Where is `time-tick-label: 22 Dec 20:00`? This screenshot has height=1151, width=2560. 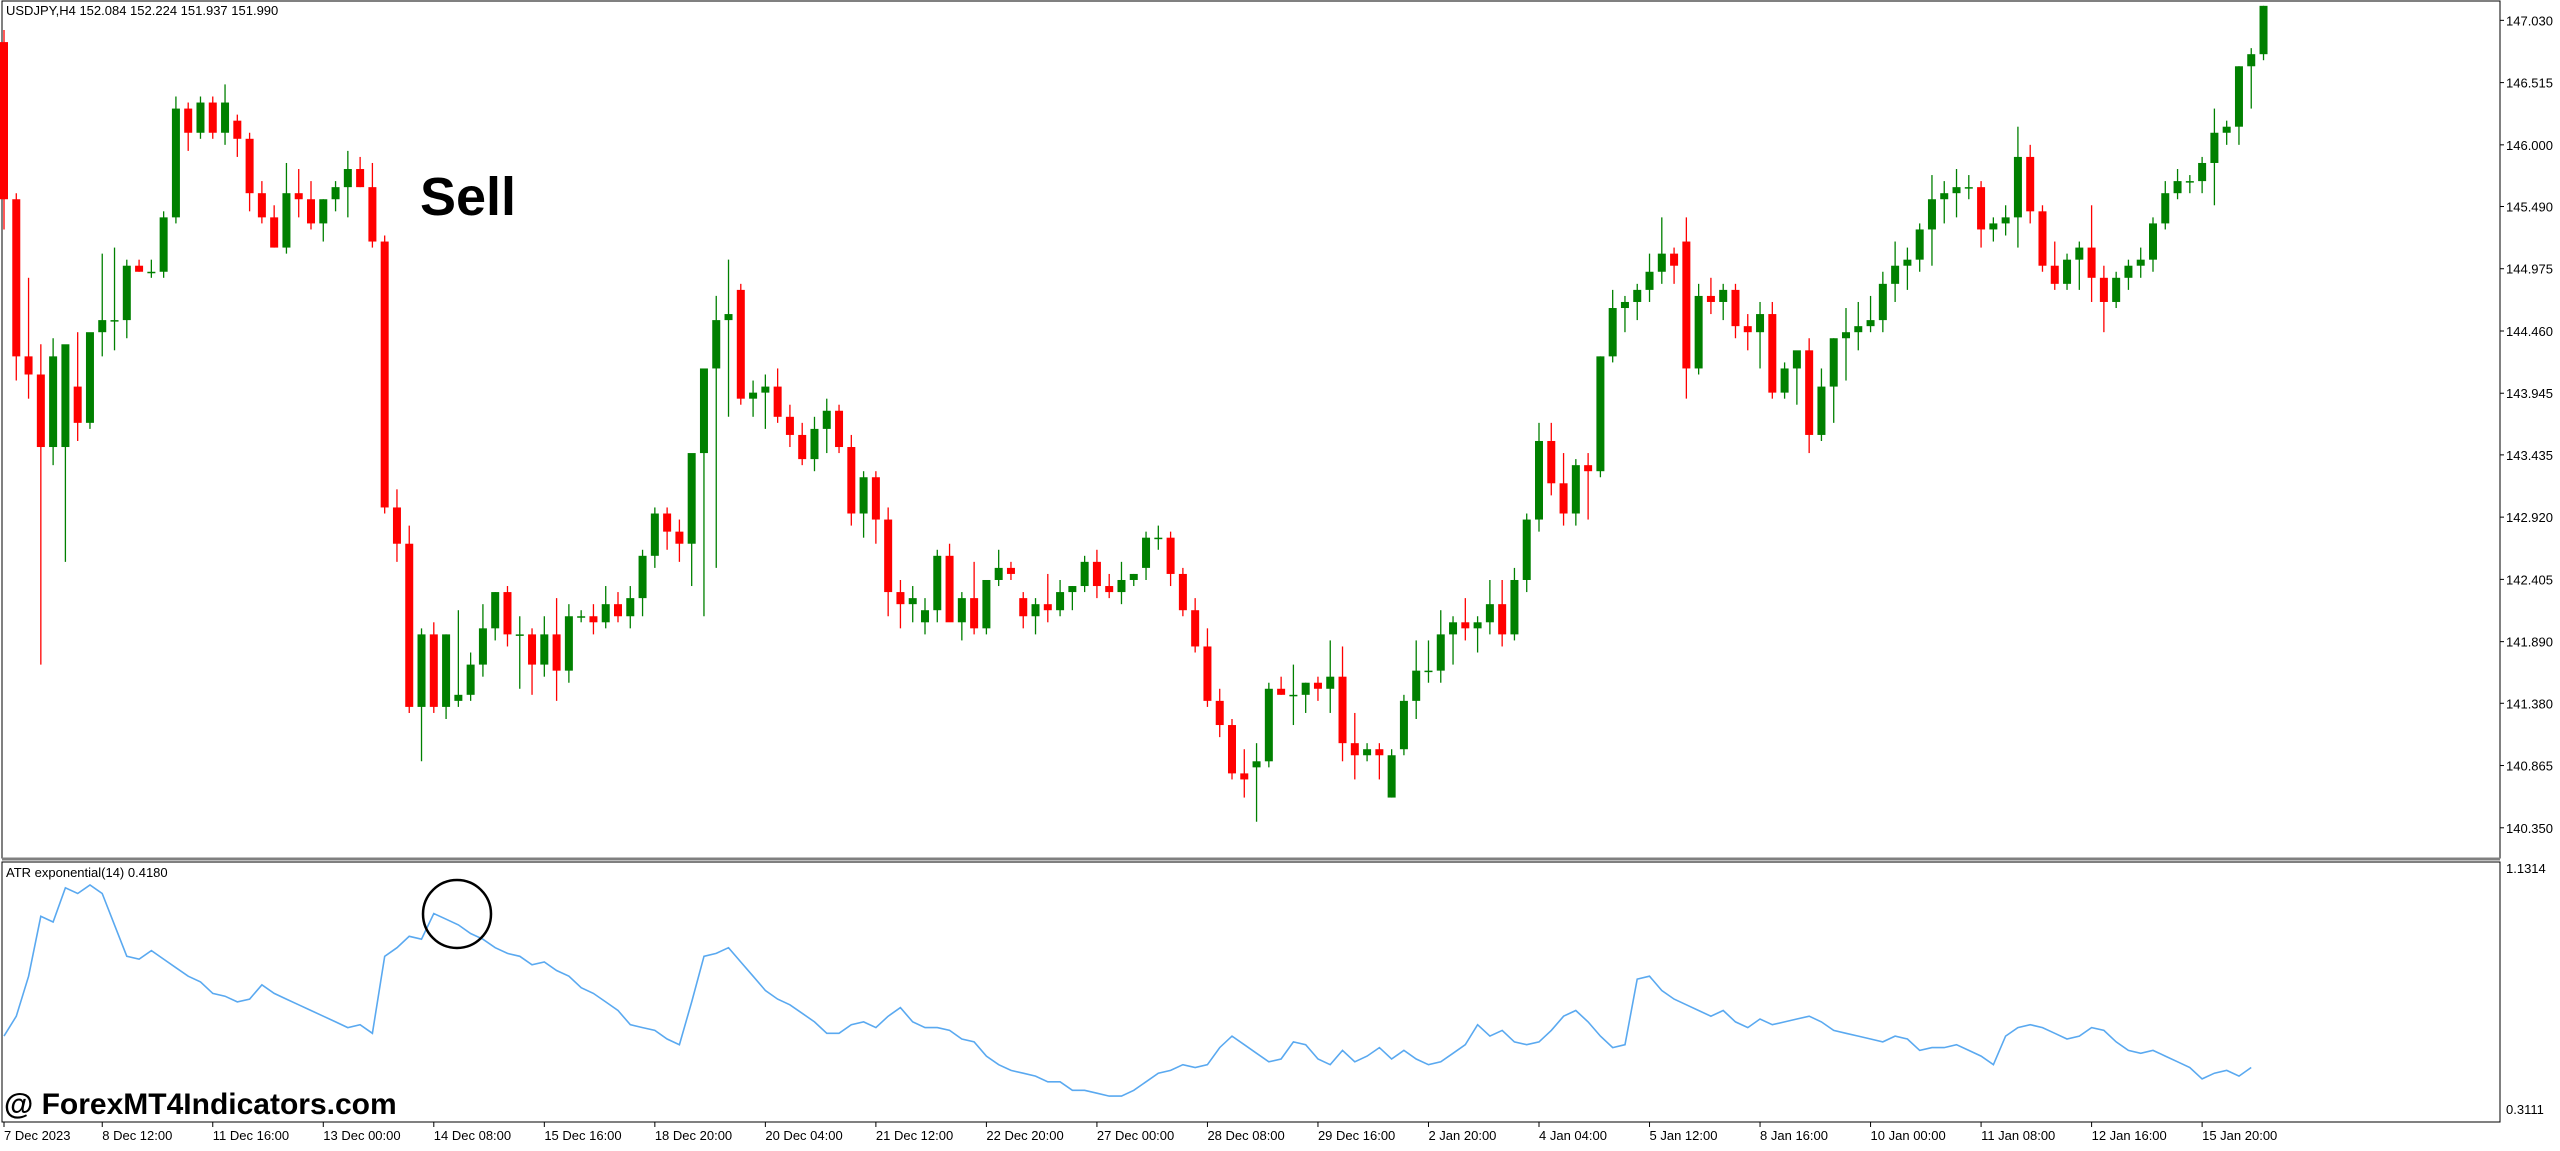
time-tick-label: 22 Dec 20:00 is located at coordinates (1024, 1135).